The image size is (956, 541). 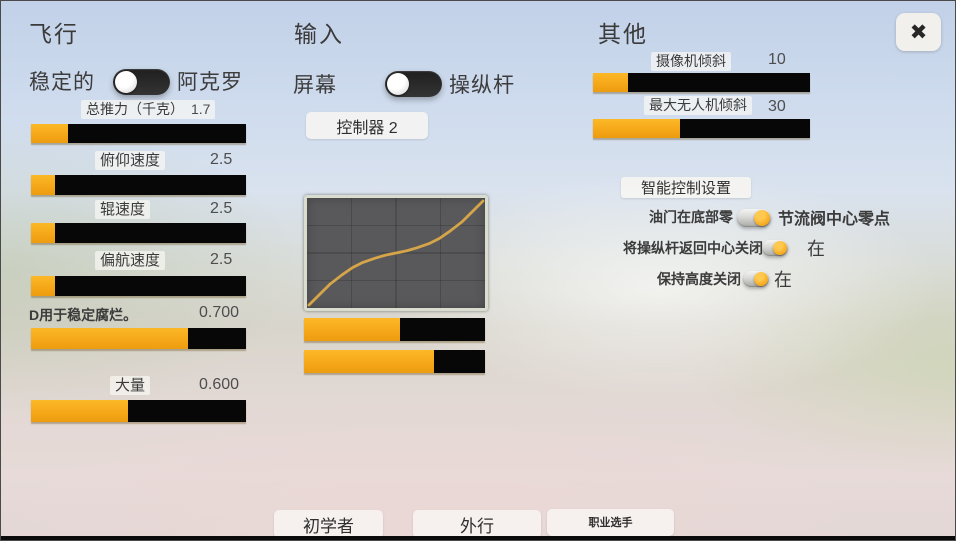 I want to click on throttle-zero-toggle, so click(x=754, y=218).